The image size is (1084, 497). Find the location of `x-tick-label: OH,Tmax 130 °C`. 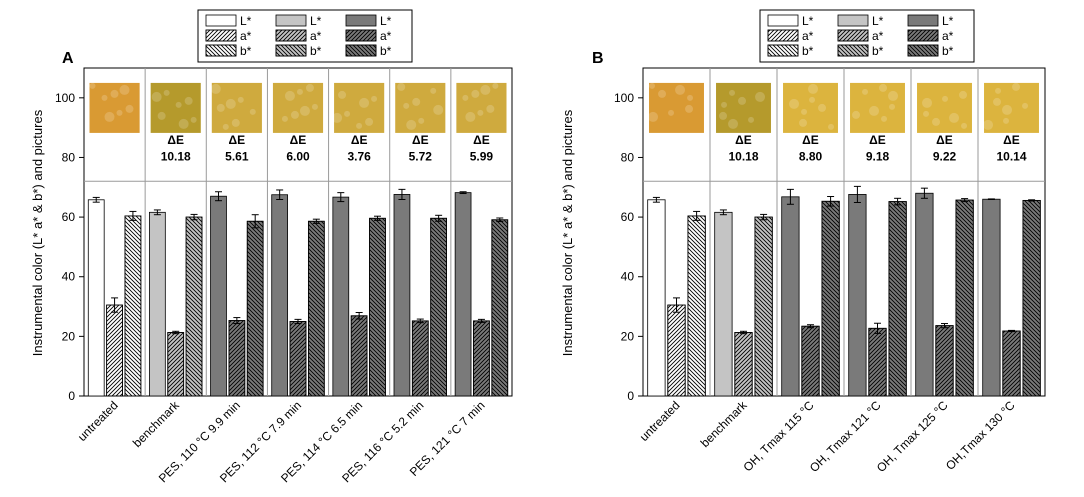

x-tick-label: OH,Tmax 130 °C is located at coordinates (980, 435).